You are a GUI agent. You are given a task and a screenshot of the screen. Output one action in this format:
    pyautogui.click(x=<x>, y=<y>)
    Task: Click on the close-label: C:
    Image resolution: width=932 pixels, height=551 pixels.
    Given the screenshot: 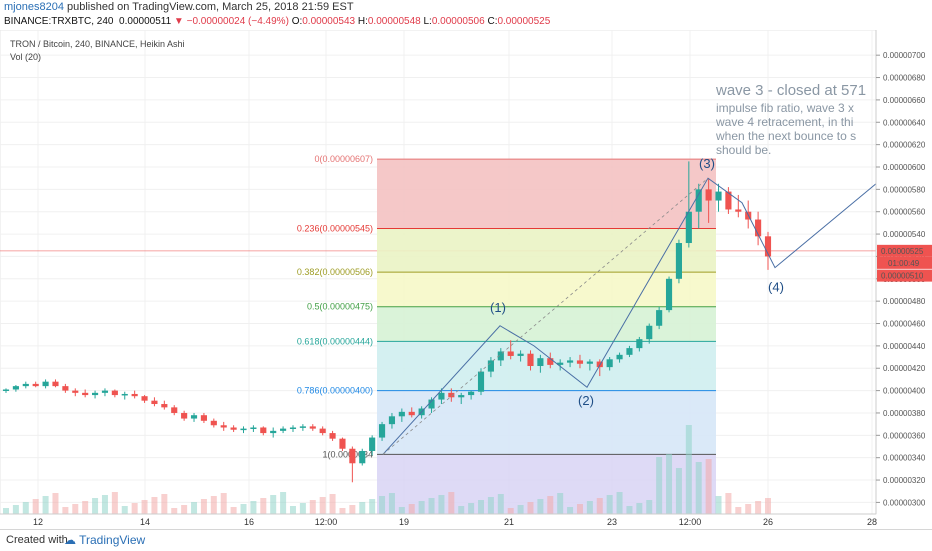 What is the action you would take?
    pyautogui.click(x=492, y=21)
    